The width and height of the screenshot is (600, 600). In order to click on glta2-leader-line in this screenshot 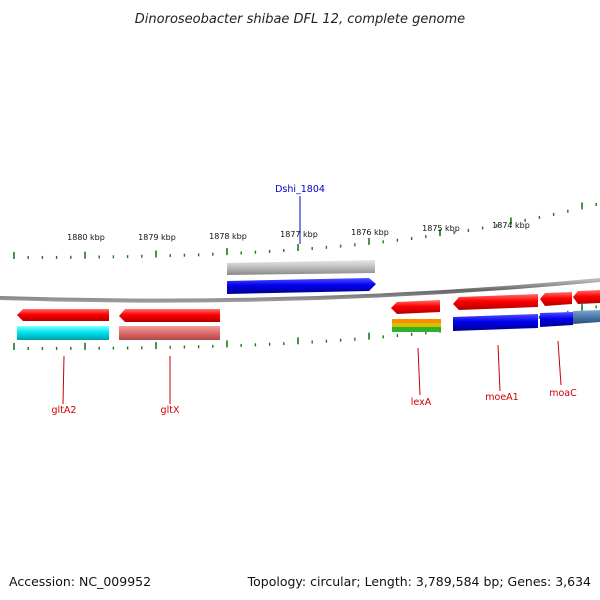, I will do `click(63, 380)`.